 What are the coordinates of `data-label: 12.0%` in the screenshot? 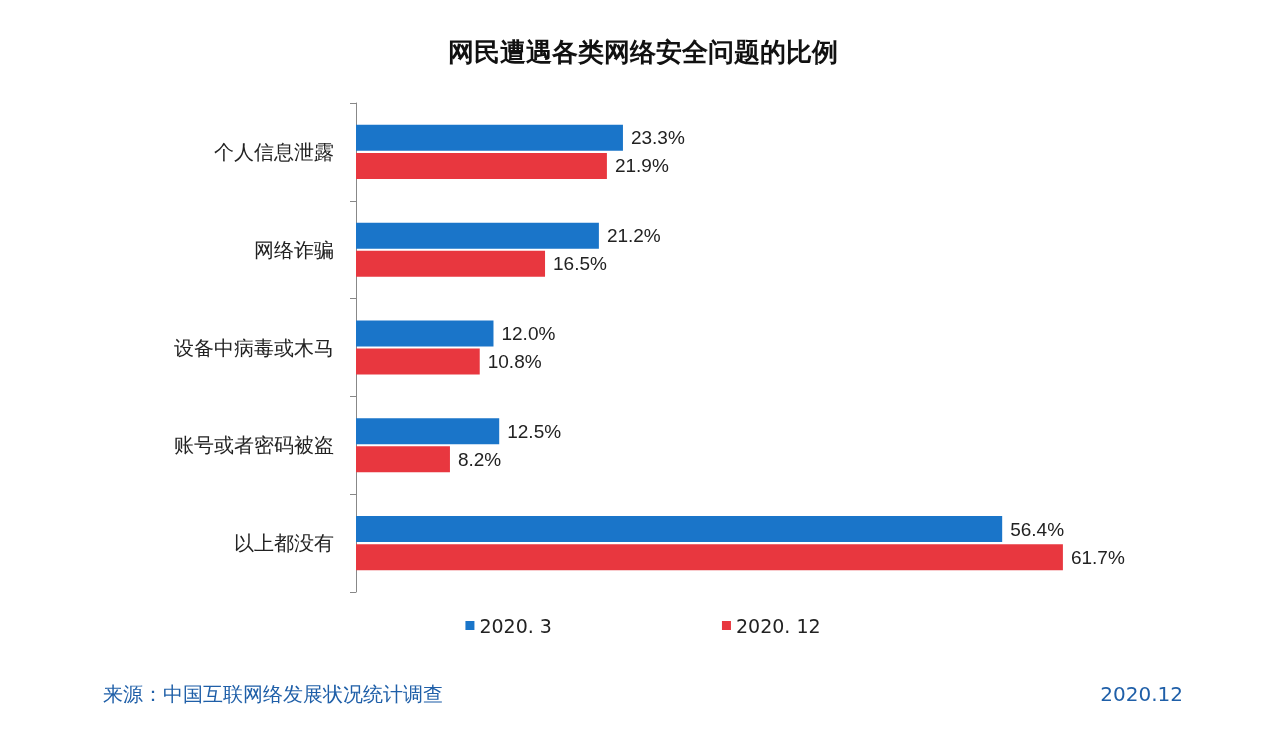 It's located at (528, 333).